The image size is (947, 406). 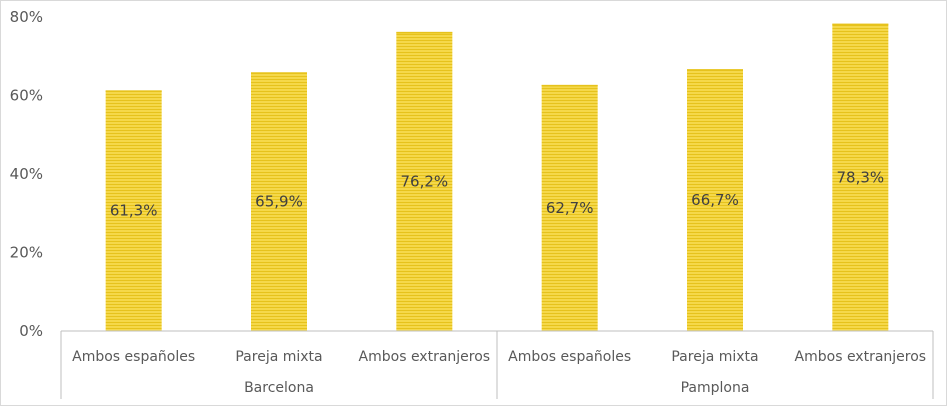 I want to click on data-label: 62,7%, so click(x=570, y=208).